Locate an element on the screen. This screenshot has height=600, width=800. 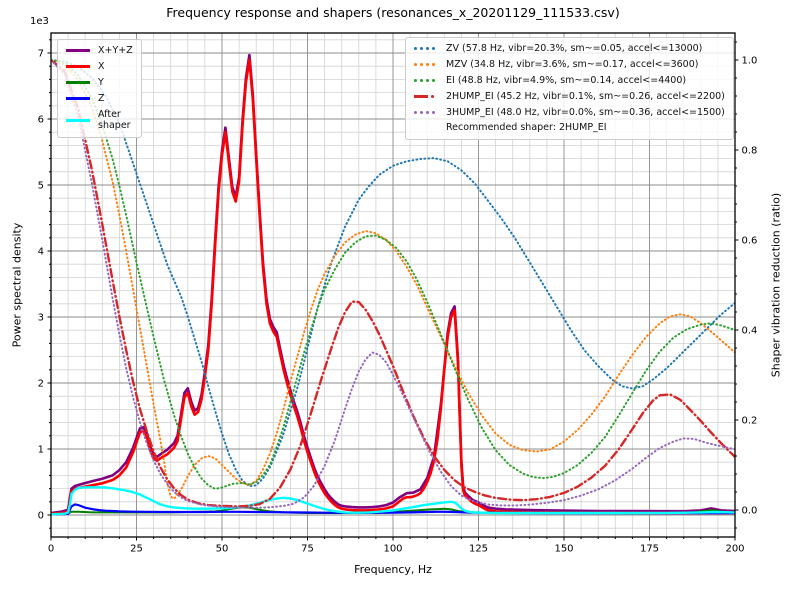
svg-text: 200 is located at coordinates (734, 549).